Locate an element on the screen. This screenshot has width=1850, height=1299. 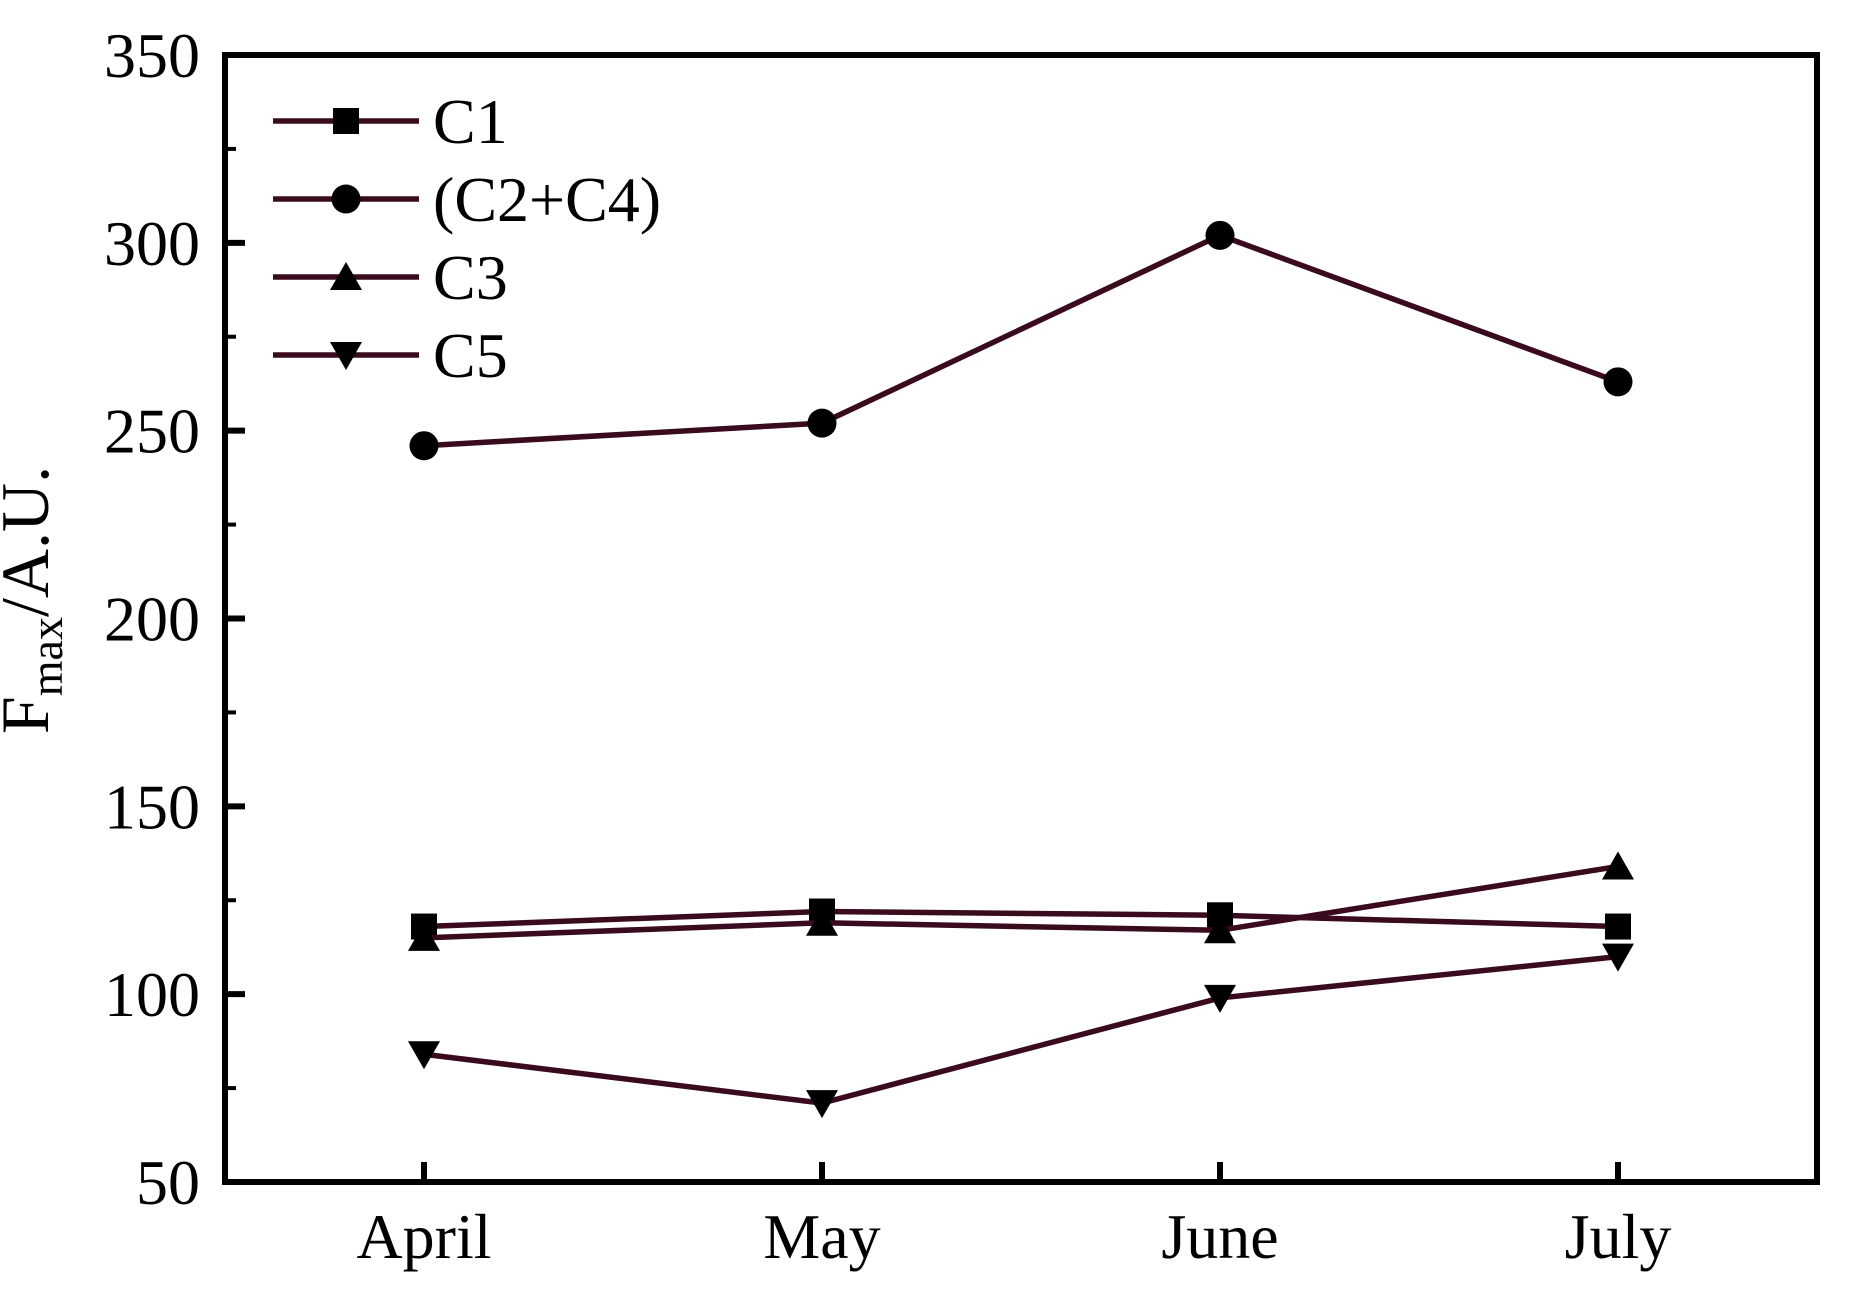
legend-label: C3 is located at coordinates (470, 277).